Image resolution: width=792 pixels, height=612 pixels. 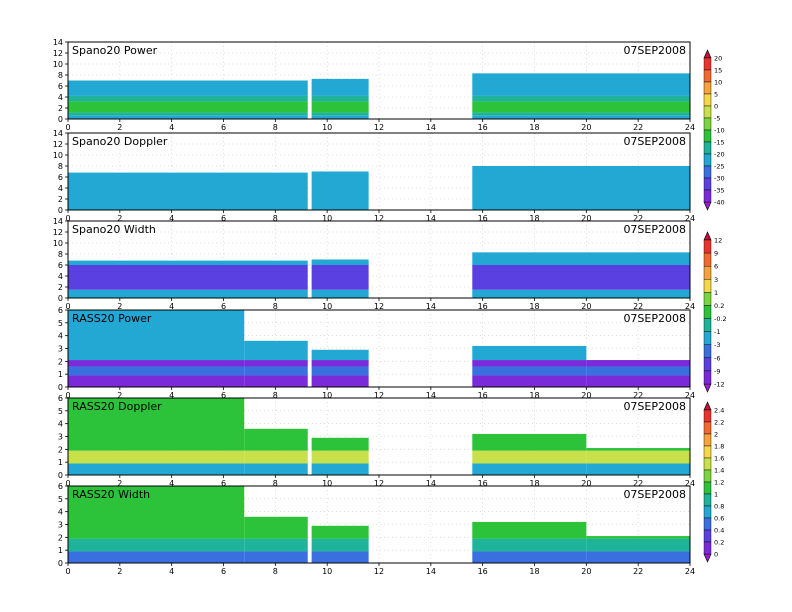 I want to click on colorbar-label: -35, so click(x=719, y=191).